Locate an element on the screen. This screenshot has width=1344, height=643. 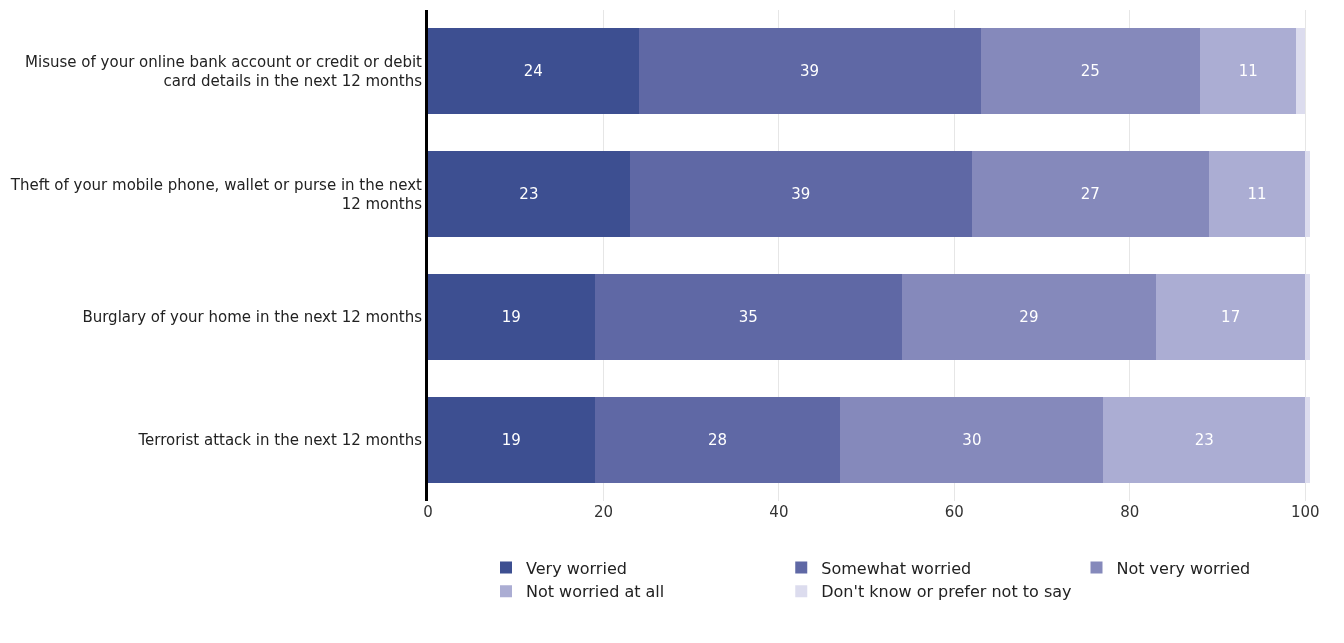
data-label: 28 is located at coordinates (717, 439).